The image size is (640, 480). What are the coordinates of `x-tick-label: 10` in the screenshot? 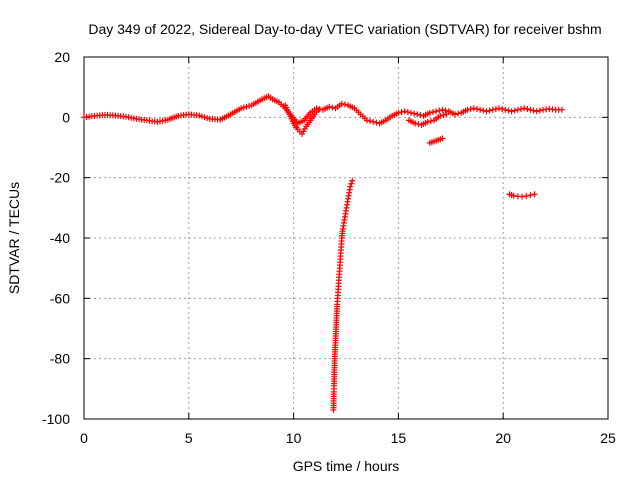 It's located at (294, 438).